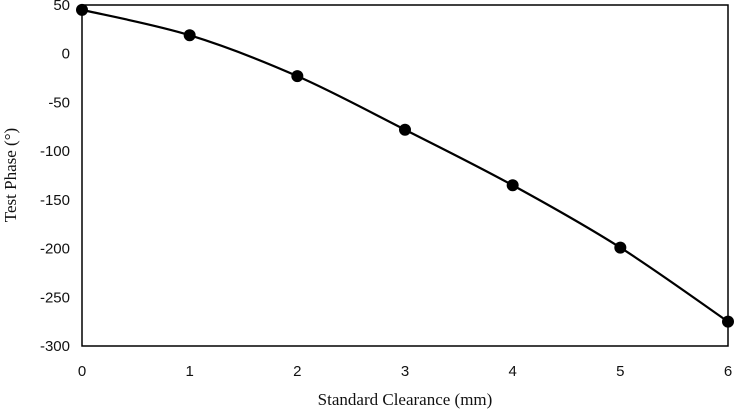 The width and height of the screenshot is (735, 413). Describe the element at coordinates (55, 151) in the screenshot. I see `y-tick-label: -100` at that location.